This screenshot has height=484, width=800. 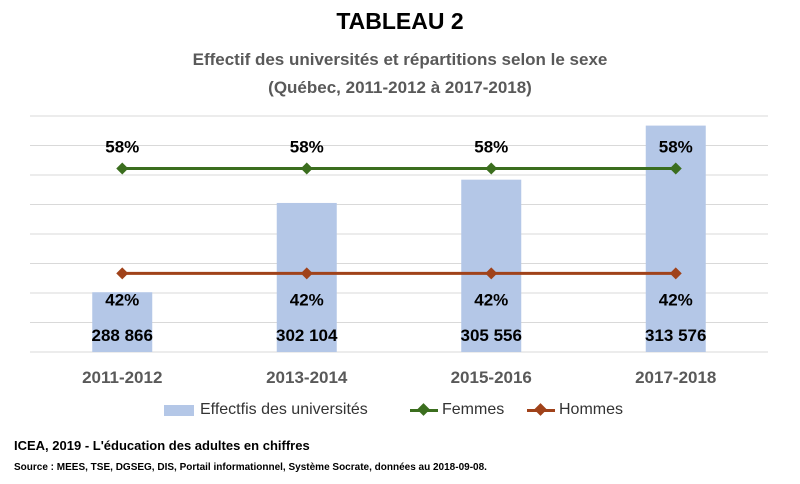 What do you see at coordinates (399, 377) in the screenshot?
I see `x-axis-ticks: 2011-2012 2013-2014 2015-2016 2017-2018` at bounding box center [399, 377].